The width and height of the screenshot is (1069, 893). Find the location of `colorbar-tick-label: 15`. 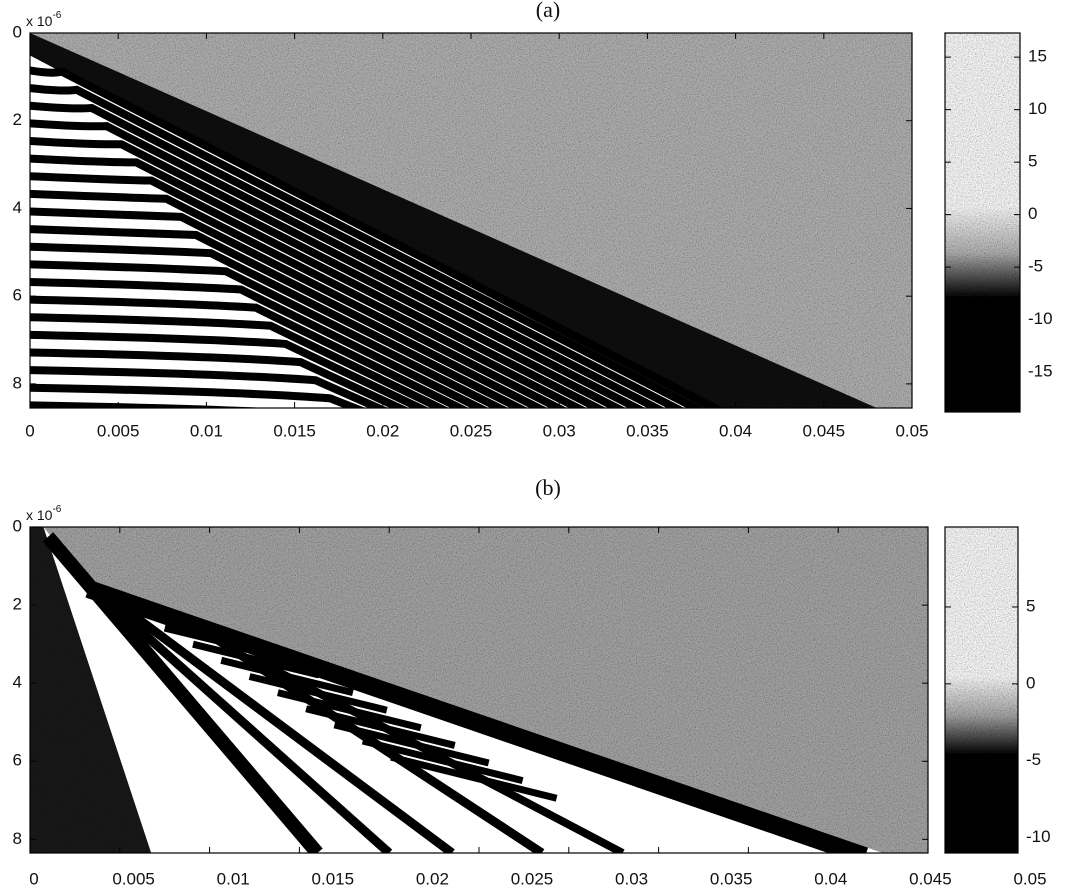

colorbar-tick-label: 15 is located at coordinates (1037, 56).